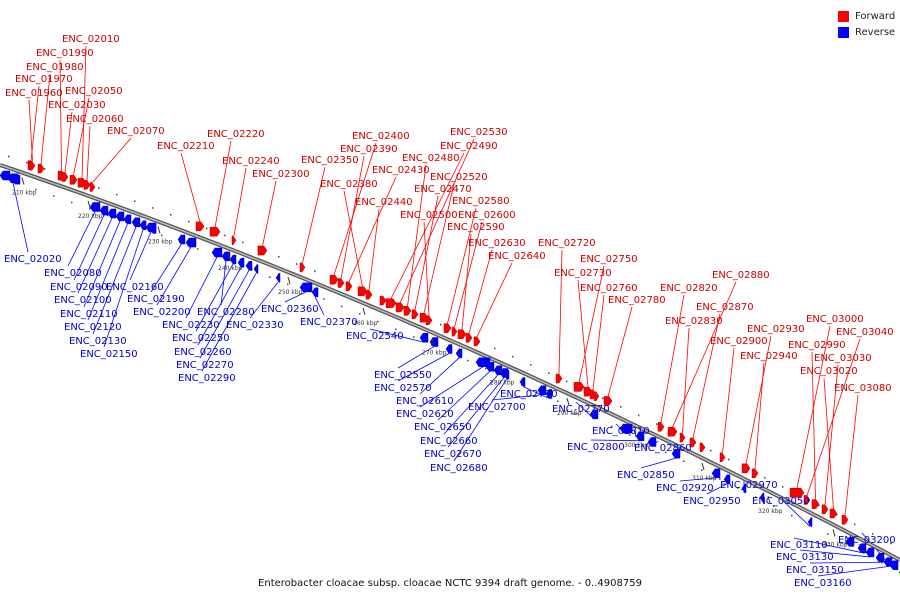  Describe the element at coordinates (866, 24) in the screenshot. I see `strand-legend: Forward Reverse` at that location.